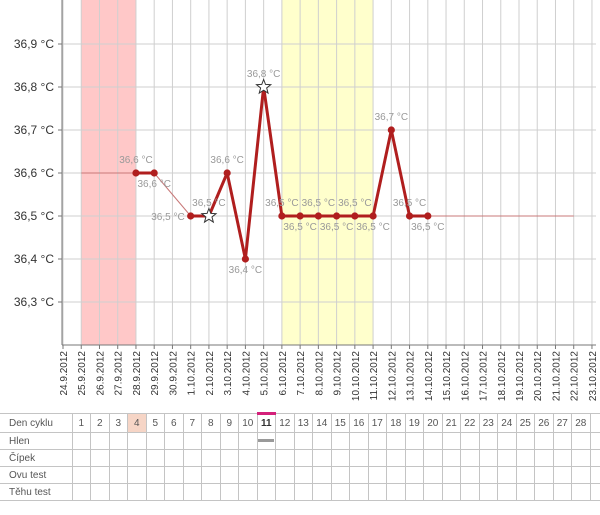 This screenshot has height=515, width=600. What do you see at coordinates (300, 492) in the screenshot?
I see `table-row: Těhu test` at bounding box center [300, 492].